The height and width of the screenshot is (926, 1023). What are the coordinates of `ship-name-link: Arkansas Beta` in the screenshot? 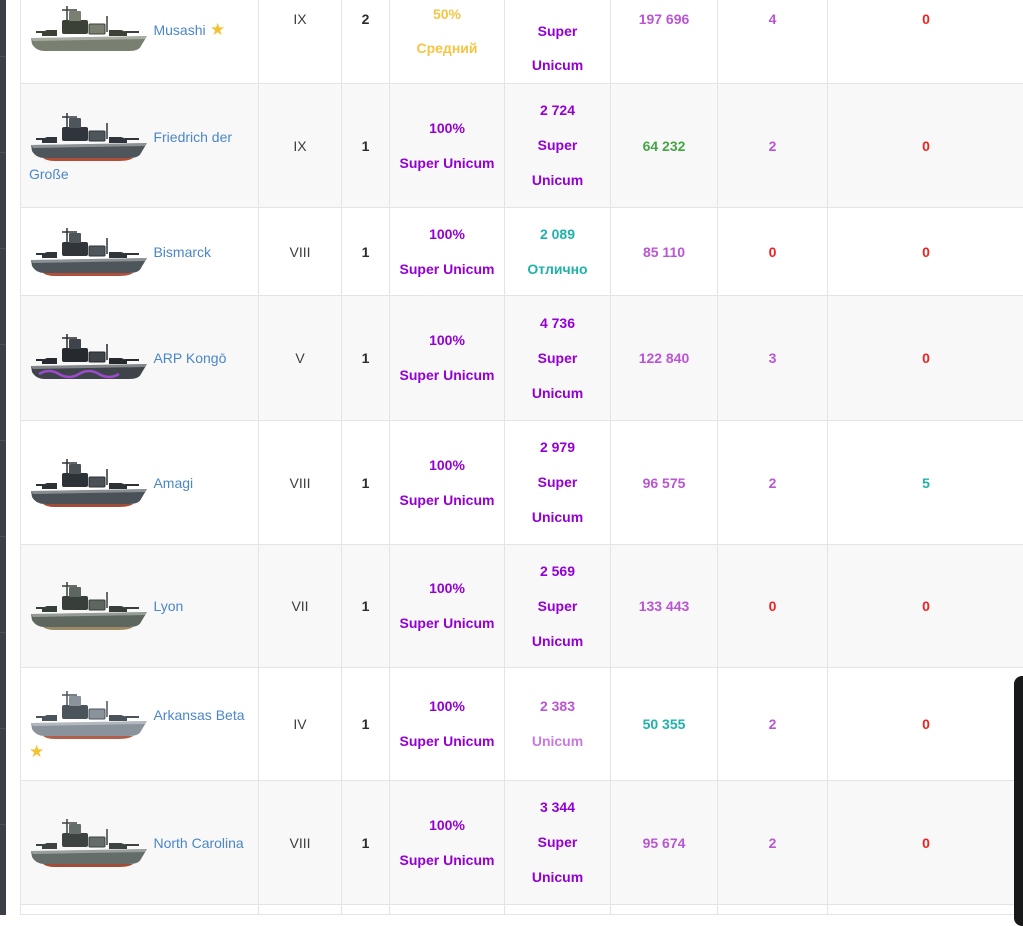 It's located at (199, 714).